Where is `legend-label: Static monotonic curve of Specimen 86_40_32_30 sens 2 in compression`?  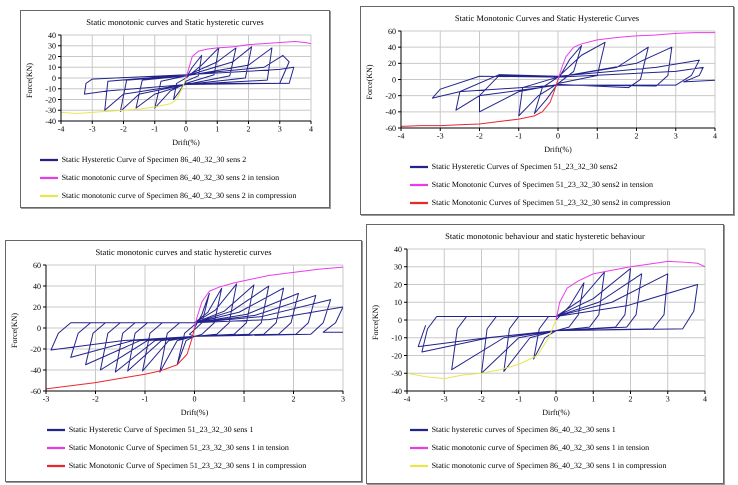 legend-label: Static monotonic curve of Specimen 86_40_32_30 sens 2 in compression is located at coordinates (179, 195).